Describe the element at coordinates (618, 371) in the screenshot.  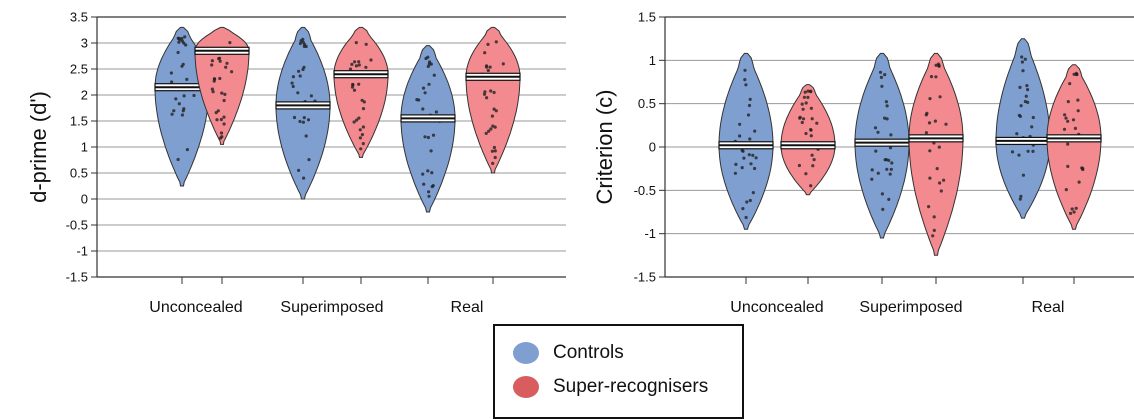
I see `legend: Controls Super-recognisers` at that location.